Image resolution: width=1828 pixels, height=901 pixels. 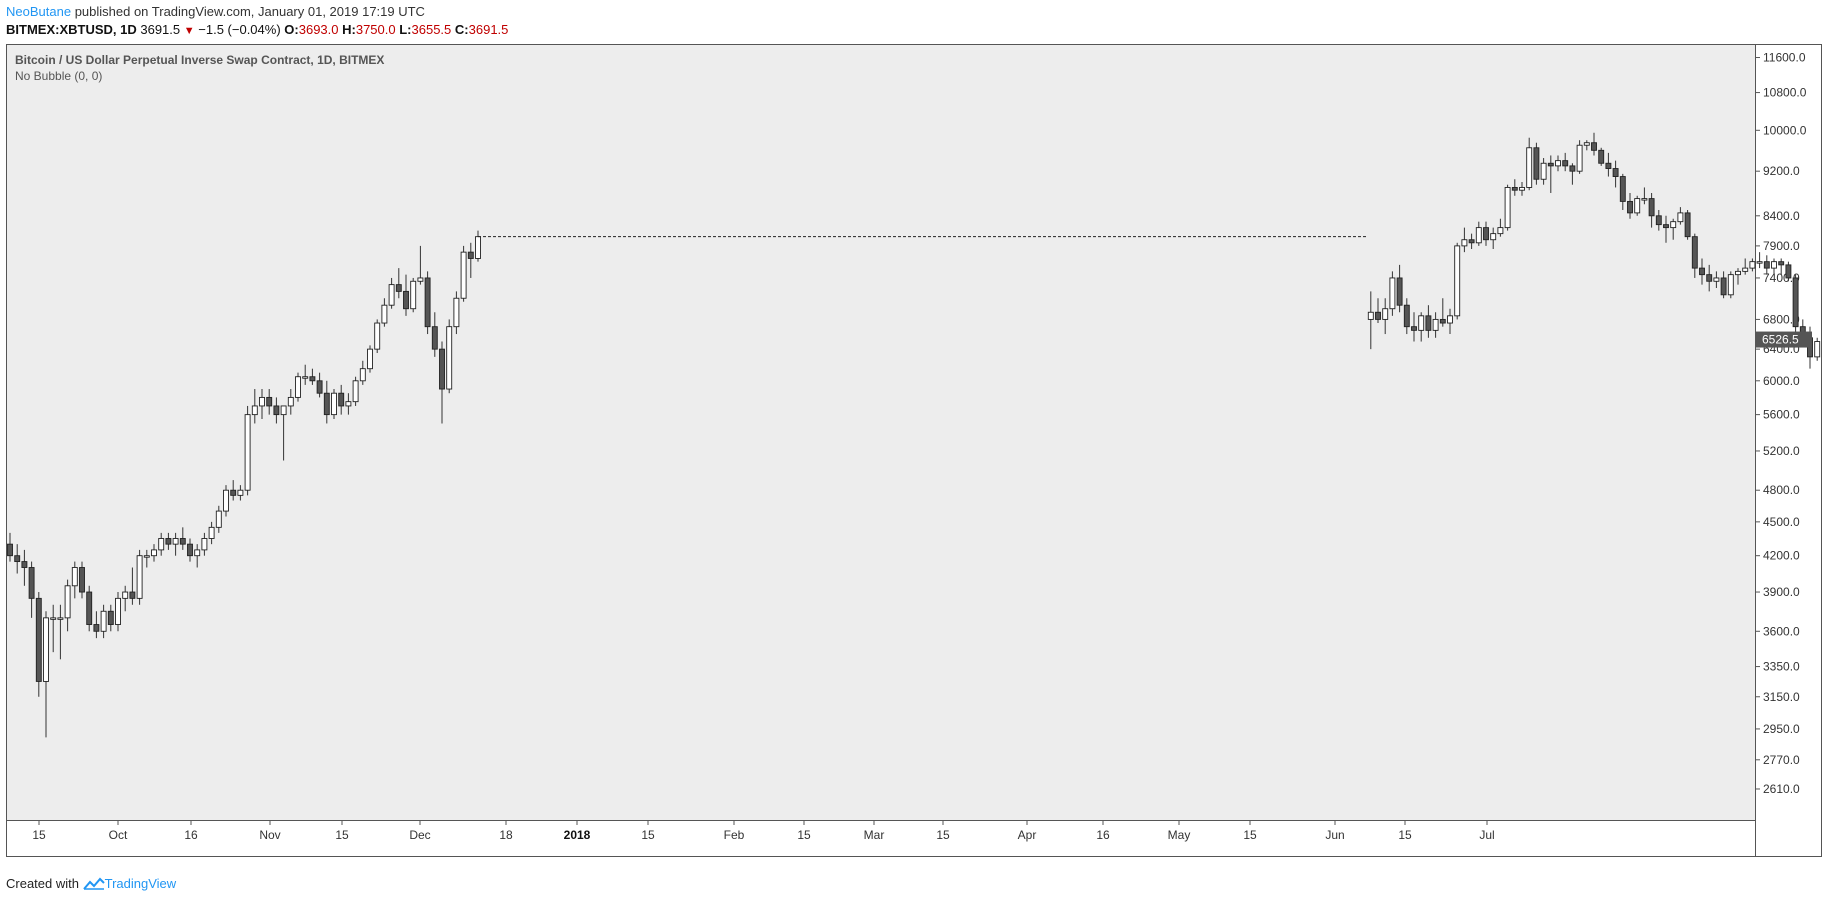 What do you see at coordinates (1781, 697) in the screenshot?
I see `y-tick-label: 3150.0` at bounding box center [1781, 697].